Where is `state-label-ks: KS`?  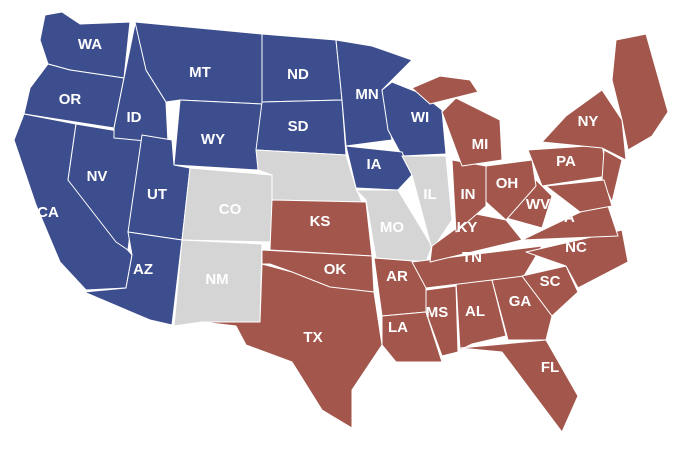
state-label-ks: KS is located at coordinates (320, 221).